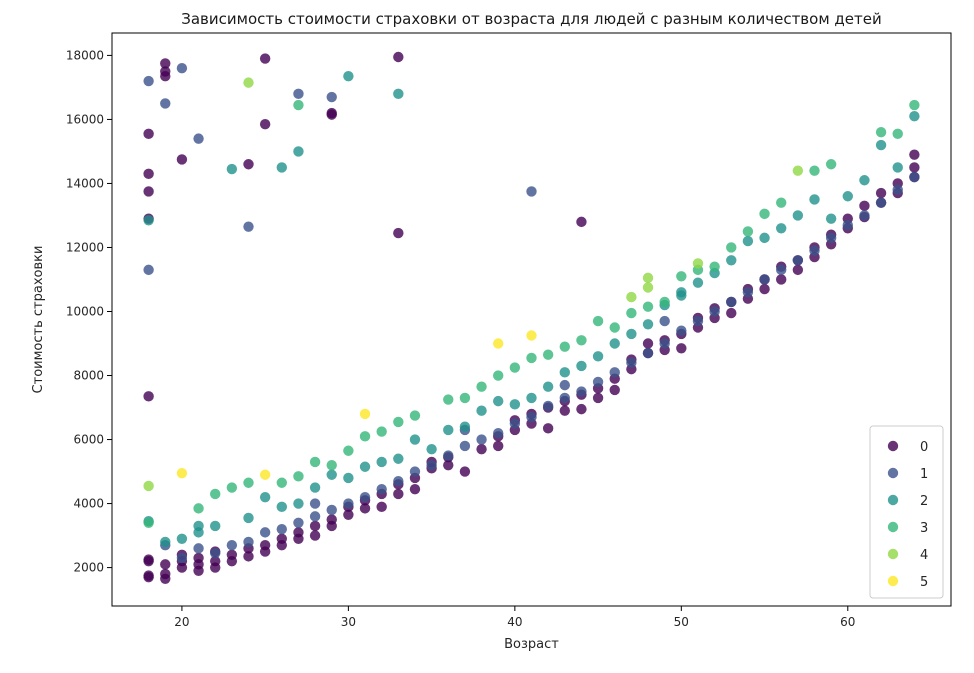 The height and width of the screenshot is (673, 974). What do you see at coordinates (924, 501) in the screenshot?
I see `legend-label: 2` at bounding box center [924, 501].